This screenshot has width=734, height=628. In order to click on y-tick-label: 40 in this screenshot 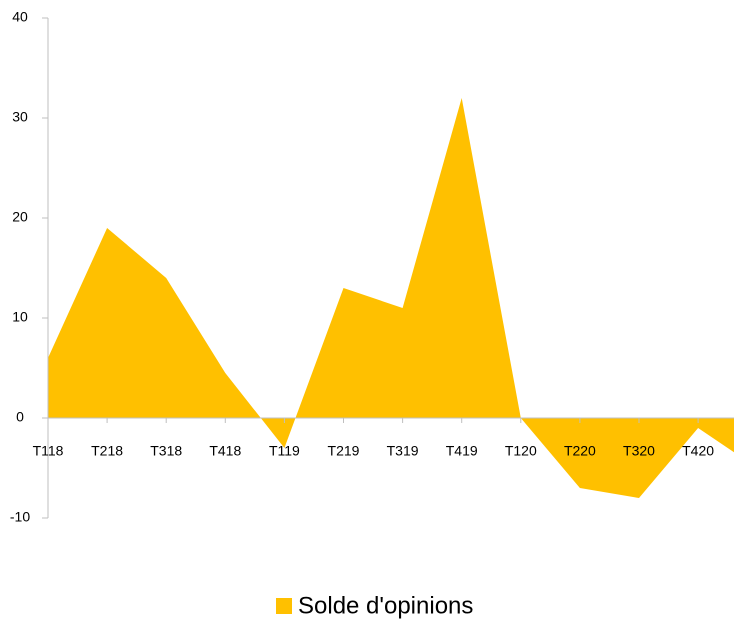, I will do `click(20, 17)`.